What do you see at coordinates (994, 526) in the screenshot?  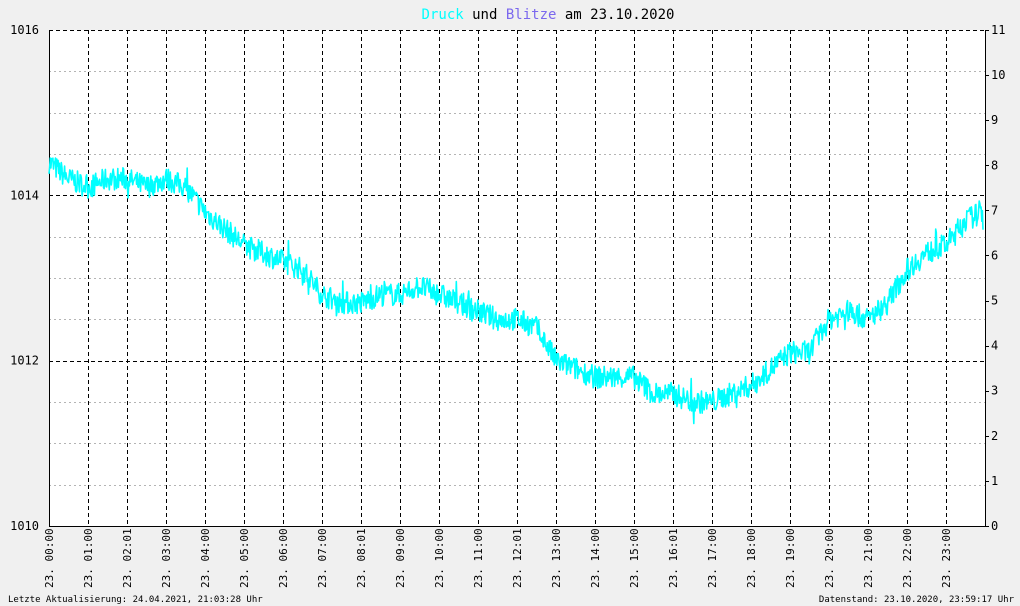 I see `right-tick-label: 0` at bounding box center [994, 526].